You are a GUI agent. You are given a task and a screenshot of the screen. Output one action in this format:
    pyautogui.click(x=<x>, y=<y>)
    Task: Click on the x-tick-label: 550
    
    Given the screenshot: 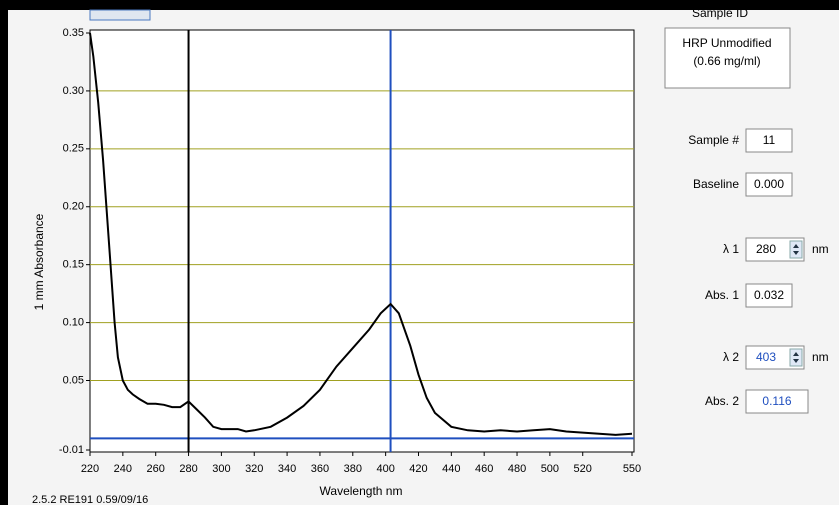 What is the action you would take?
    pyautogui.click(x=632, y=469)
    